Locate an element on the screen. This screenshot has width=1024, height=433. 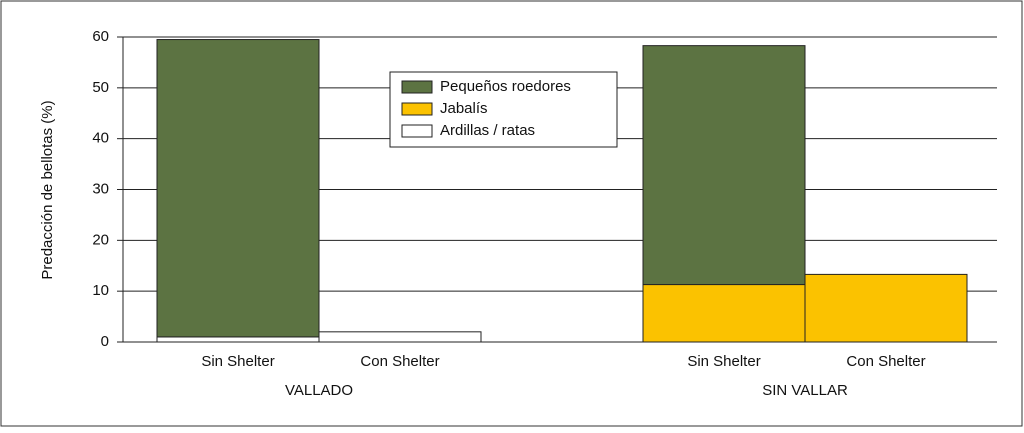
y-tick-label: 0 is located at coordinates (105, 341).